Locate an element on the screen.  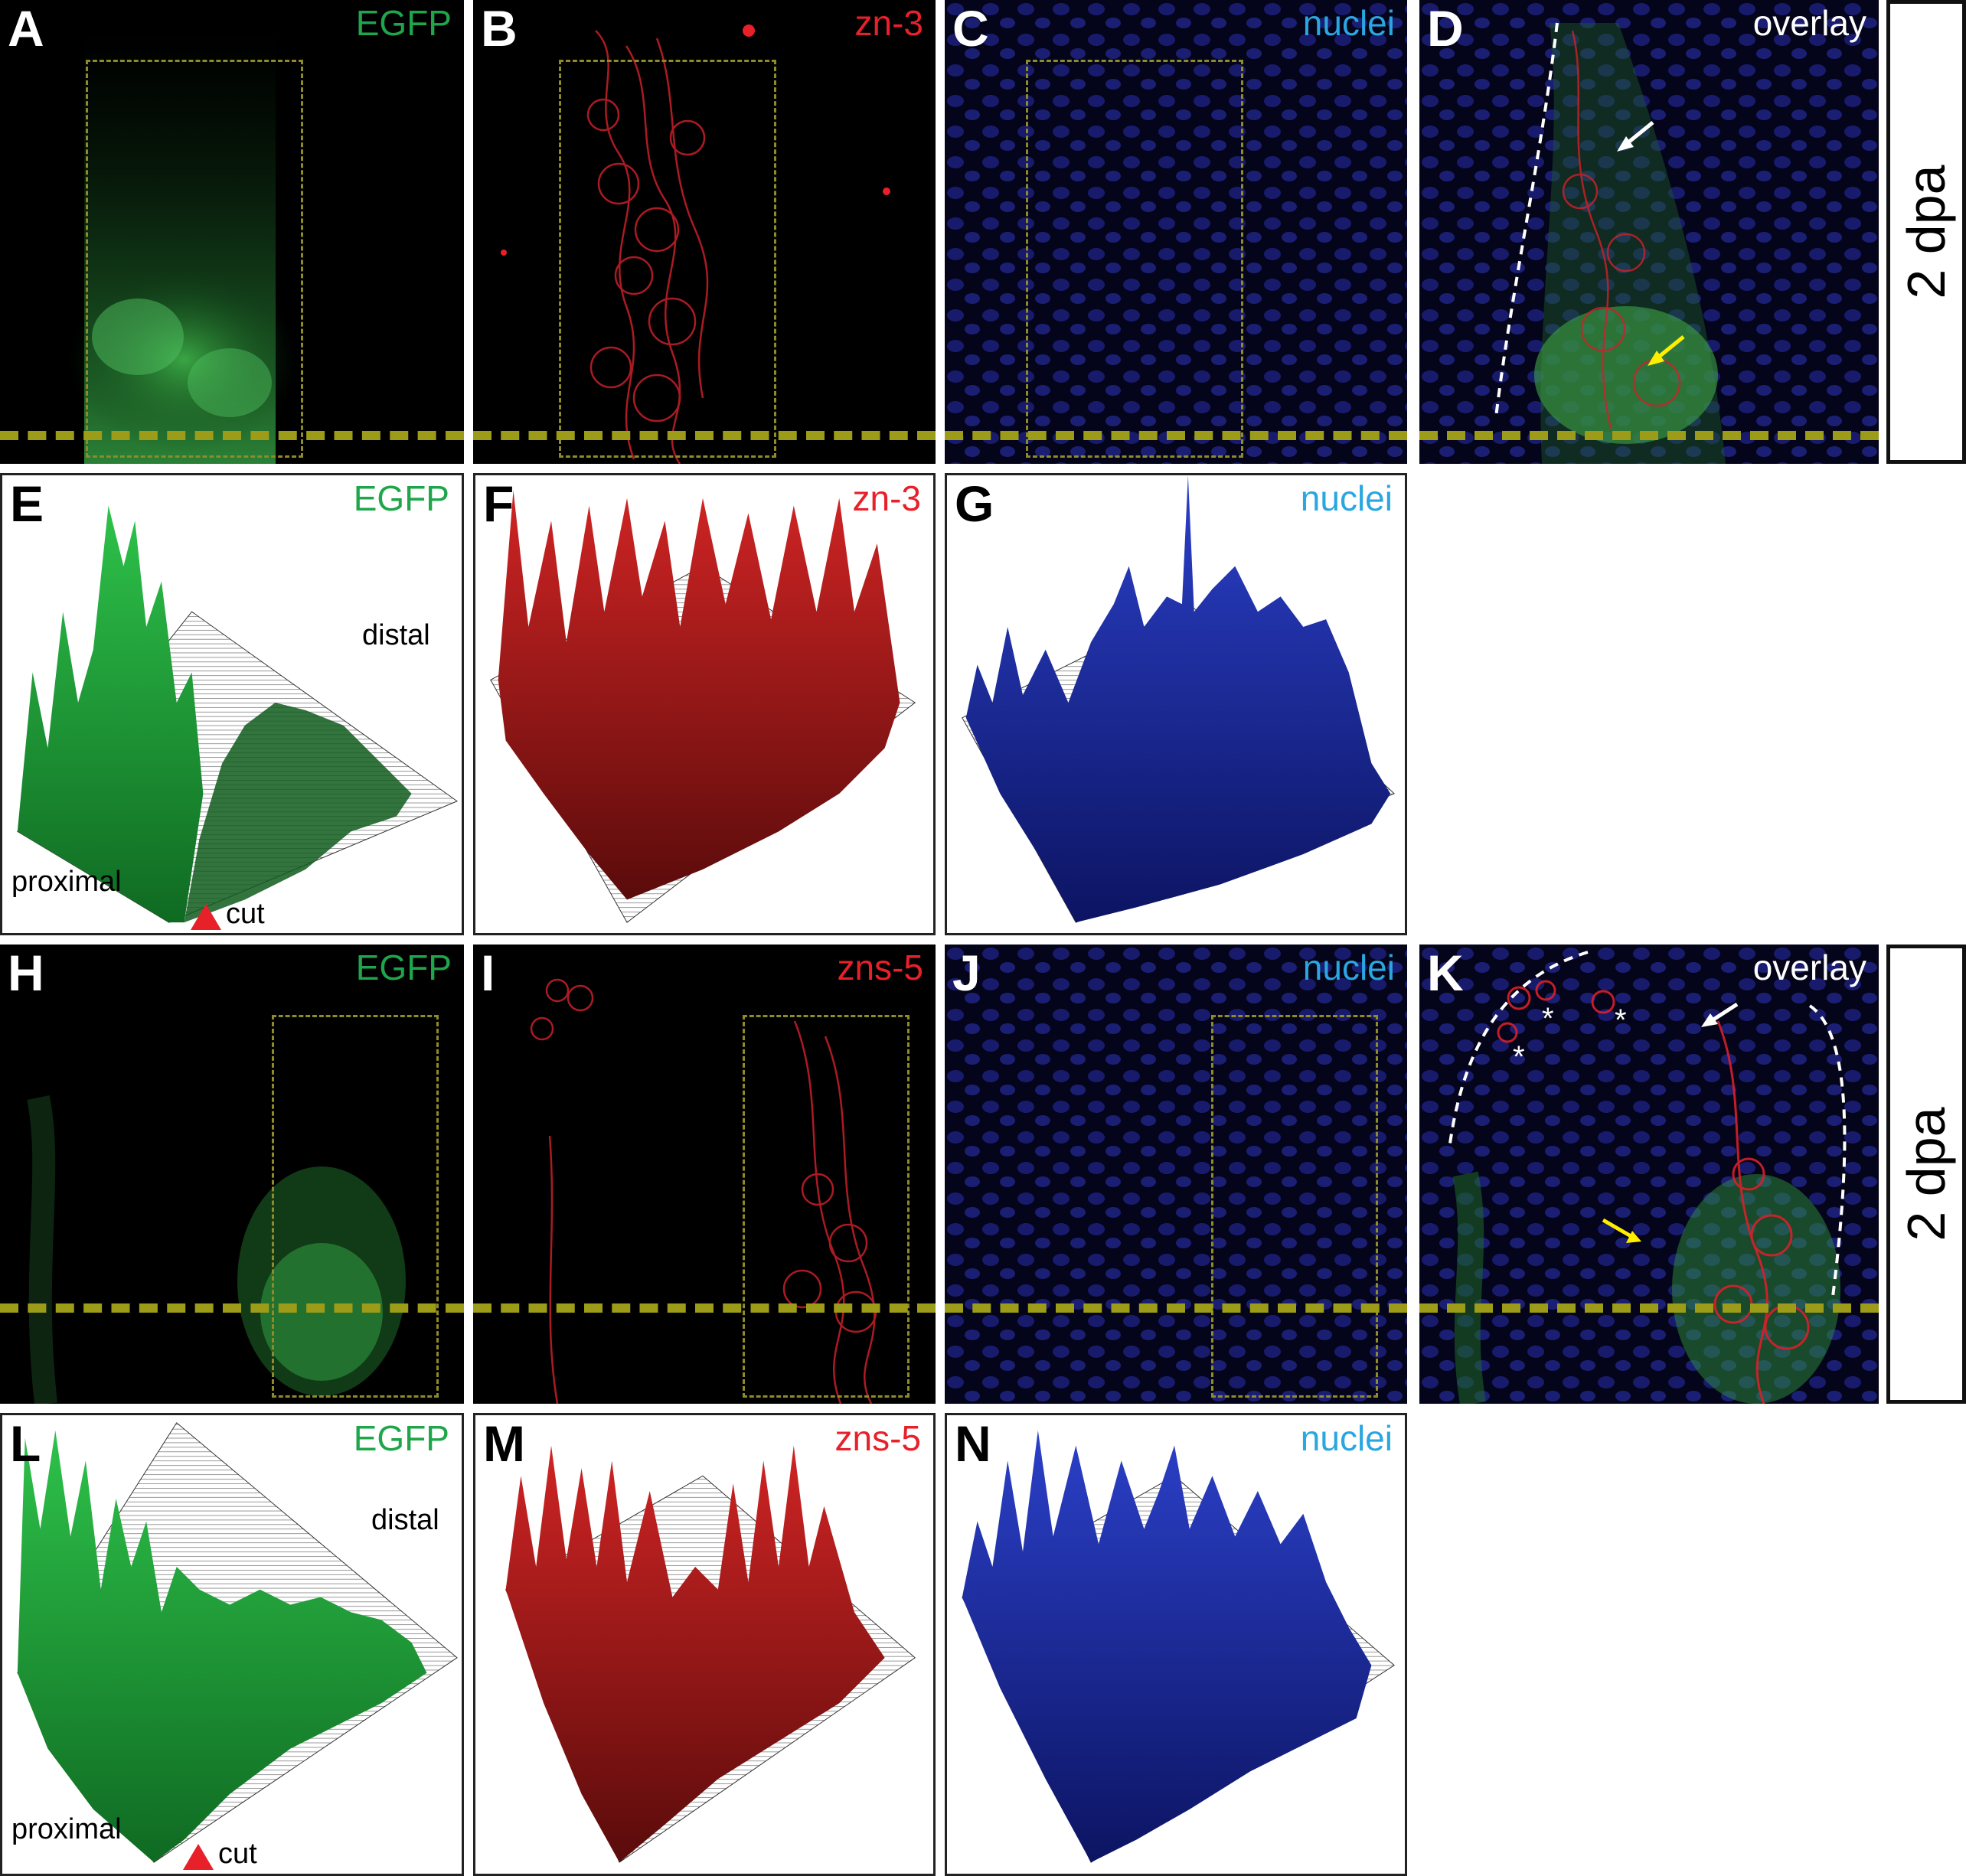
overlay-signal: * * * is located at coordinates (1649, 1174).